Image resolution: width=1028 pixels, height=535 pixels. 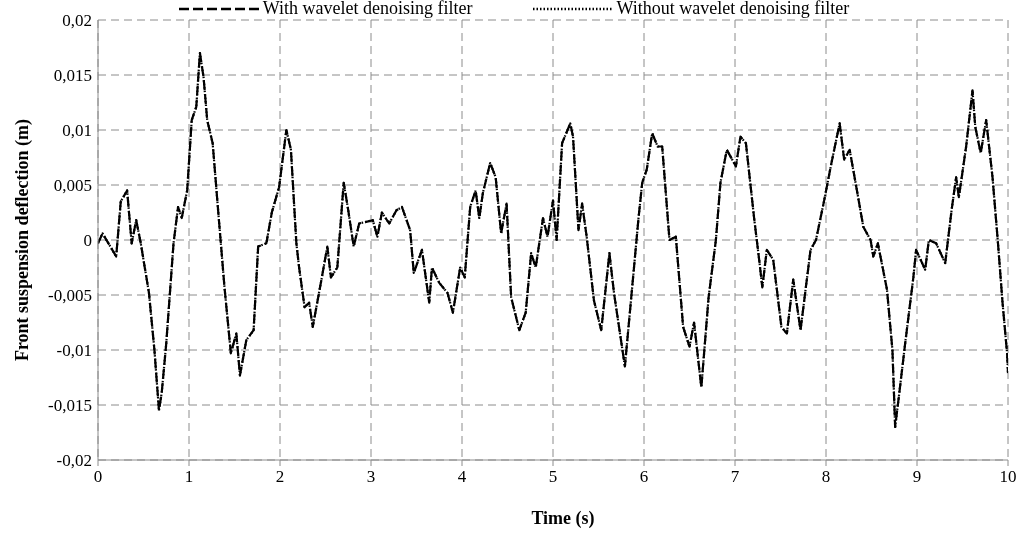 What do you see at coordinates (74, 460) in the screenshot?
I see `y-tick-label: -0,02` at bounding box center [74, 460].